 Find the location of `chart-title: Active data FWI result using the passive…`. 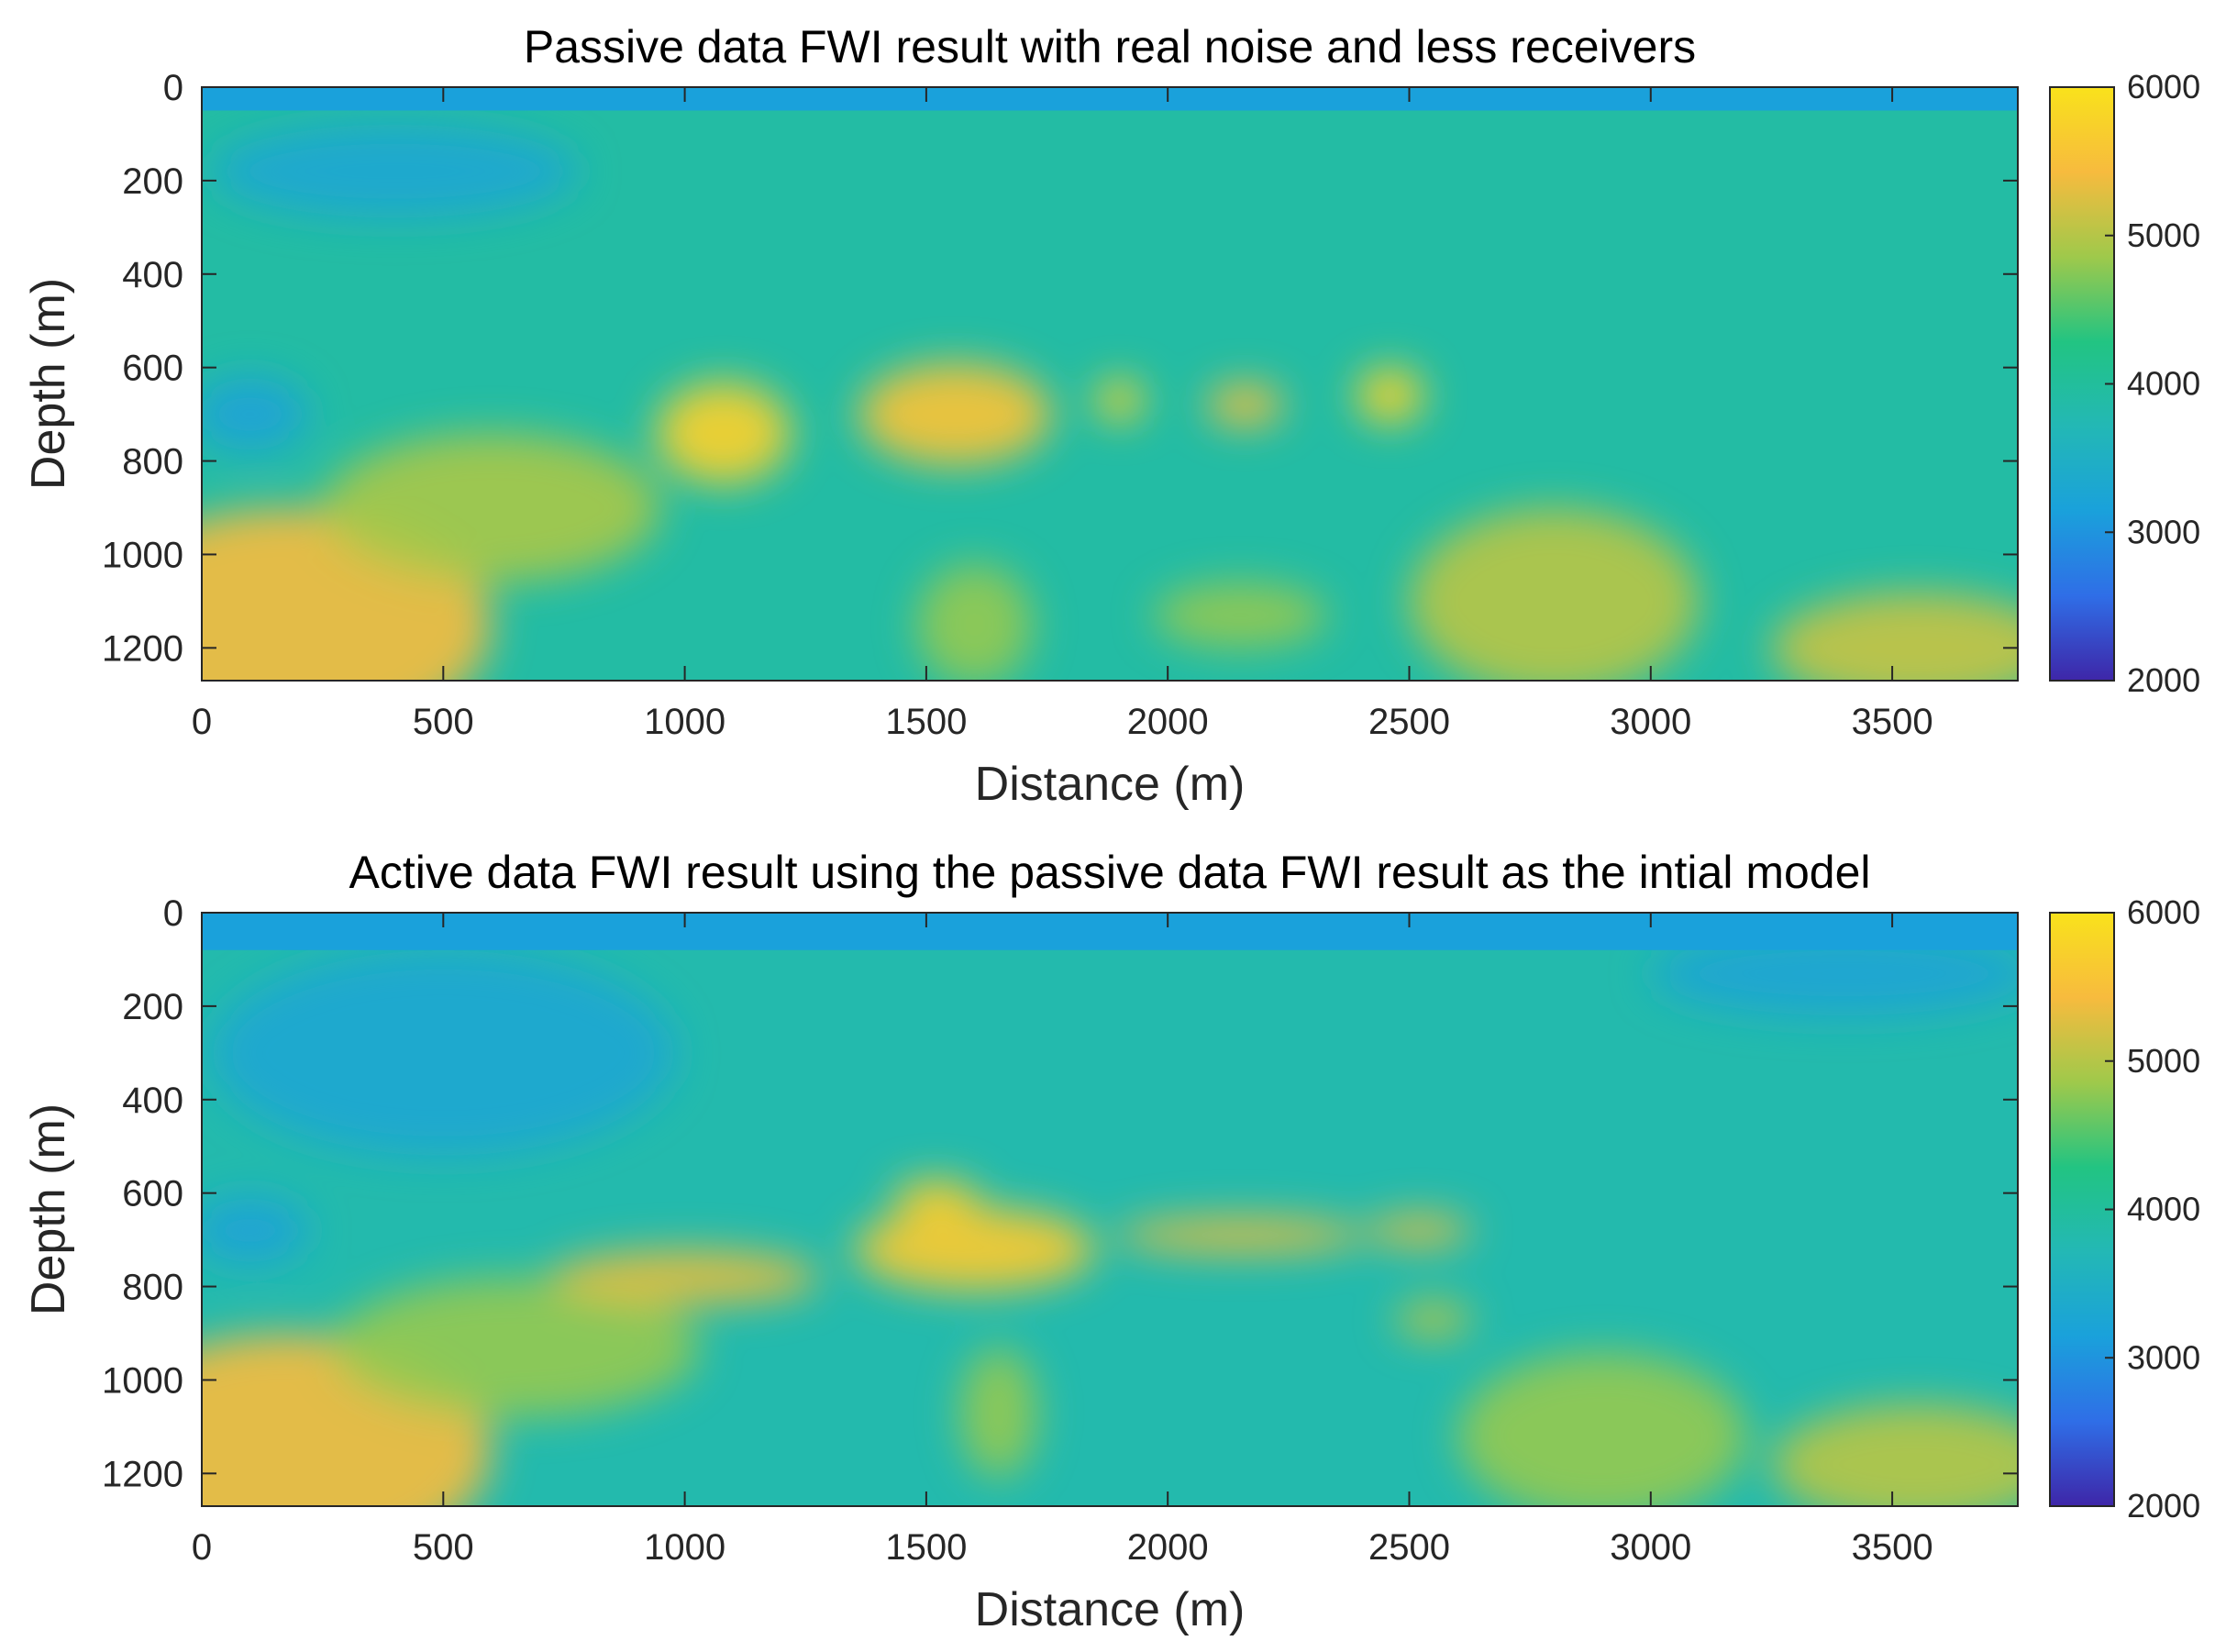

chart-title: Active data FWI result using the passive… is located at coordinates (1109, 872).